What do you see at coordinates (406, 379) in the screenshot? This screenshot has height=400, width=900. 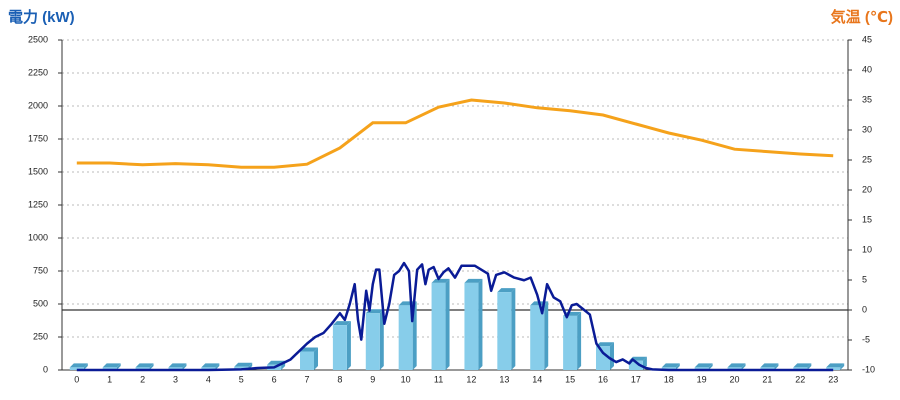 I see `x-tick-label: 10` at bounding box center [406, 379].